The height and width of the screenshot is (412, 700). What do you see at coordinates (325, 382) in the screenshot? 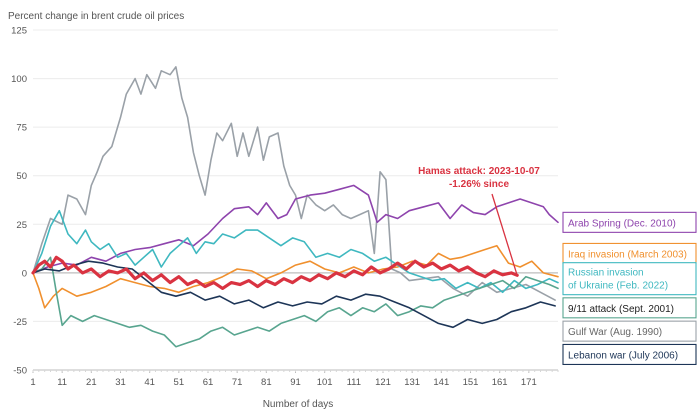
I see `x-tick-label: 101` at bounding box center [325, 382].